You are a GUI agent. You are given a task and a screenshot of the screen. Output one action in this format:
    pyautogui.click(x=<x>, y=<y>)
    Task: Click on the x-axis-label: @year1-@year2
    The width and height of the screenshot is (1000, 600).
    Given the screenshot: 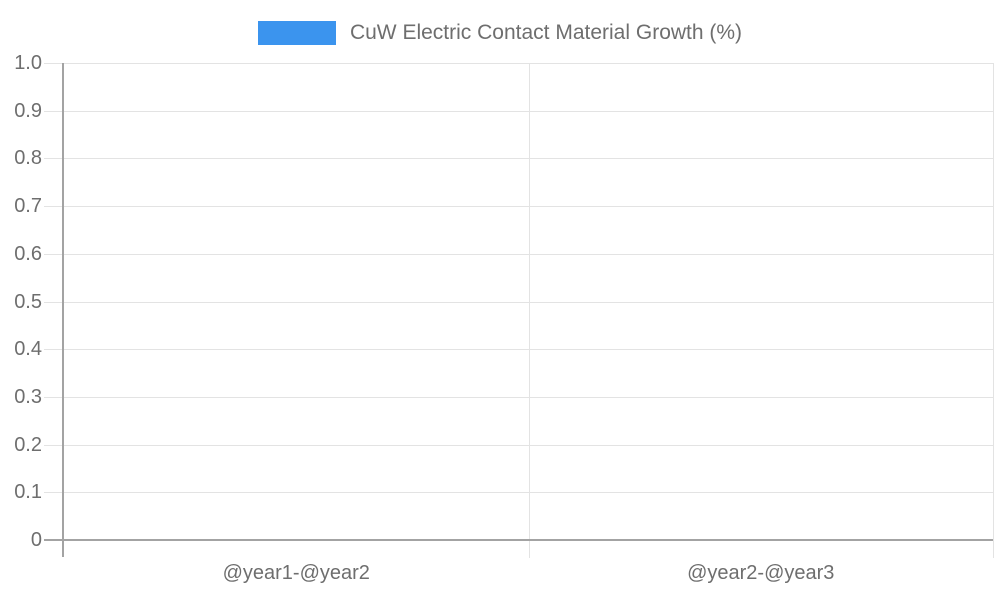 What is the action you would take?
    pyautogui.click(x=296, y=573)
    